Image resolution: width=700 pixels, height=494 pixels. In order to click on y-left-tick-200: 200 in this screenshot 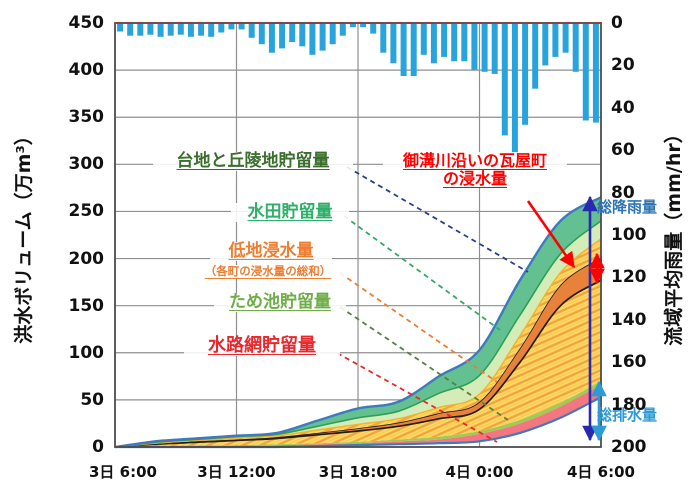, I will do `click(86, 258)`.